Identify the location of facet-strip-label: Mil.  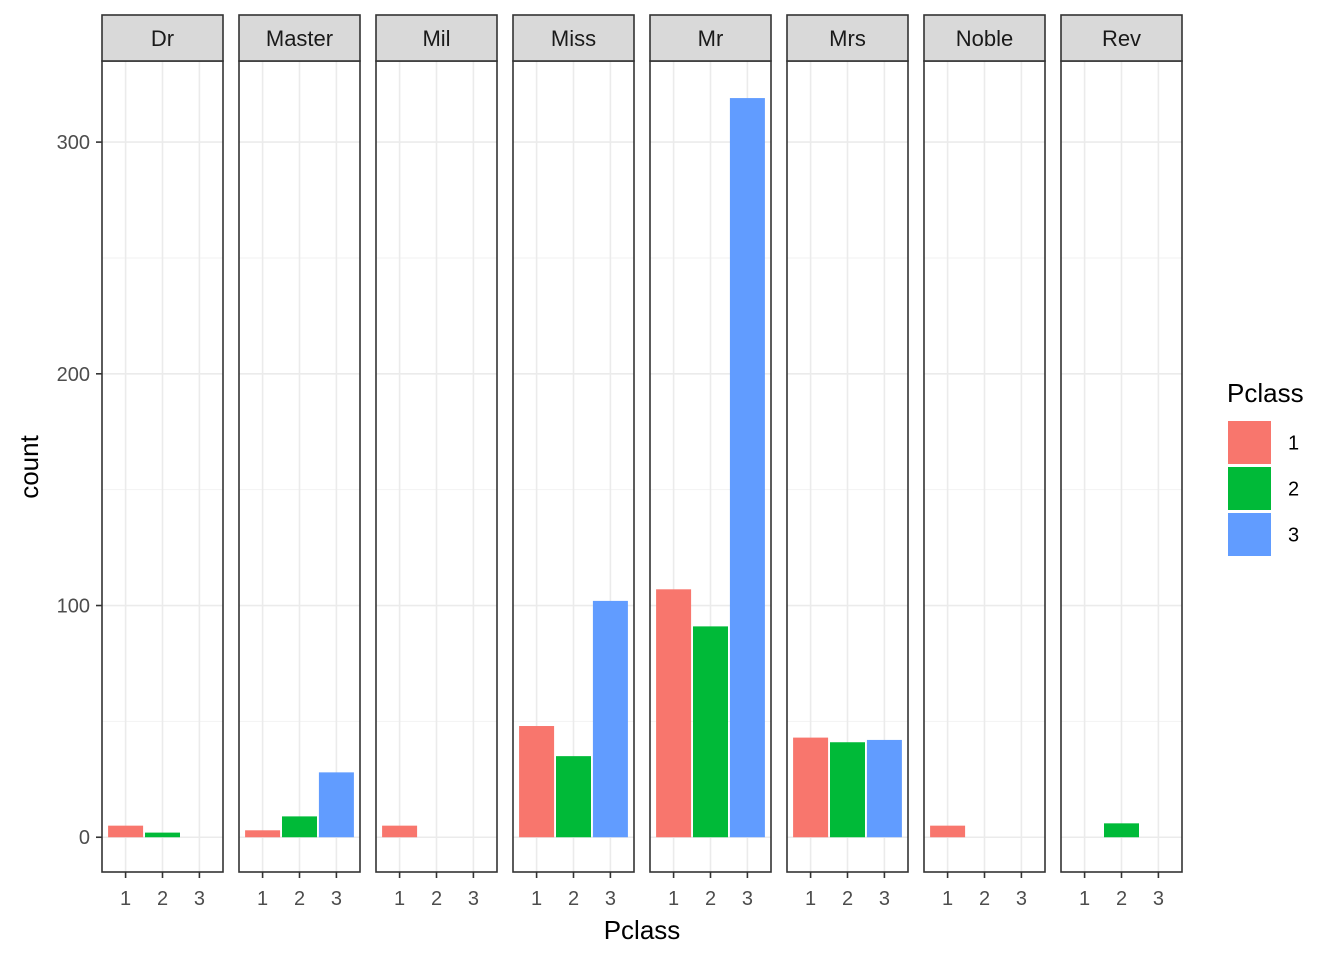
(436, 38).